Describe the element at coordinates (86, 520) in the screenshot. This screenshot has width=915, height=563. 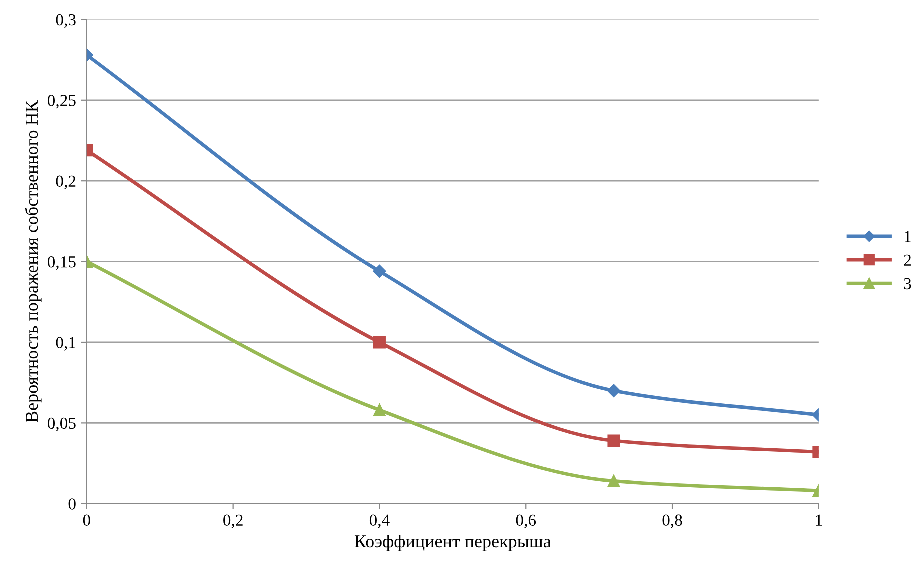
I see `x-tick-label: 0` at that location.